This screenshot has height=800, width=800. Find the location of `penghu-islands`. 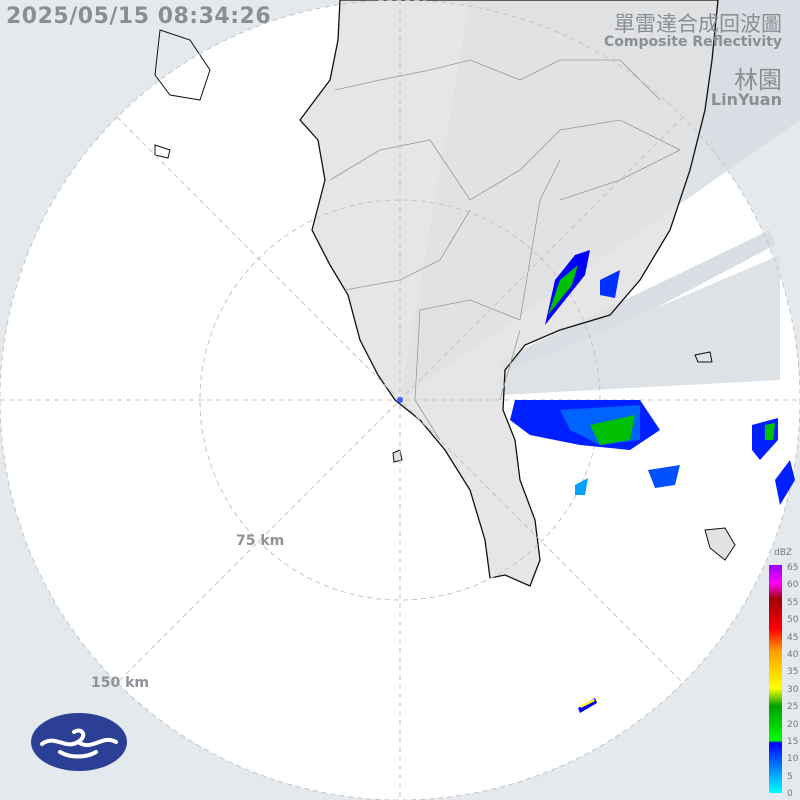

penghu-islands is located at coordinates (182, 65).